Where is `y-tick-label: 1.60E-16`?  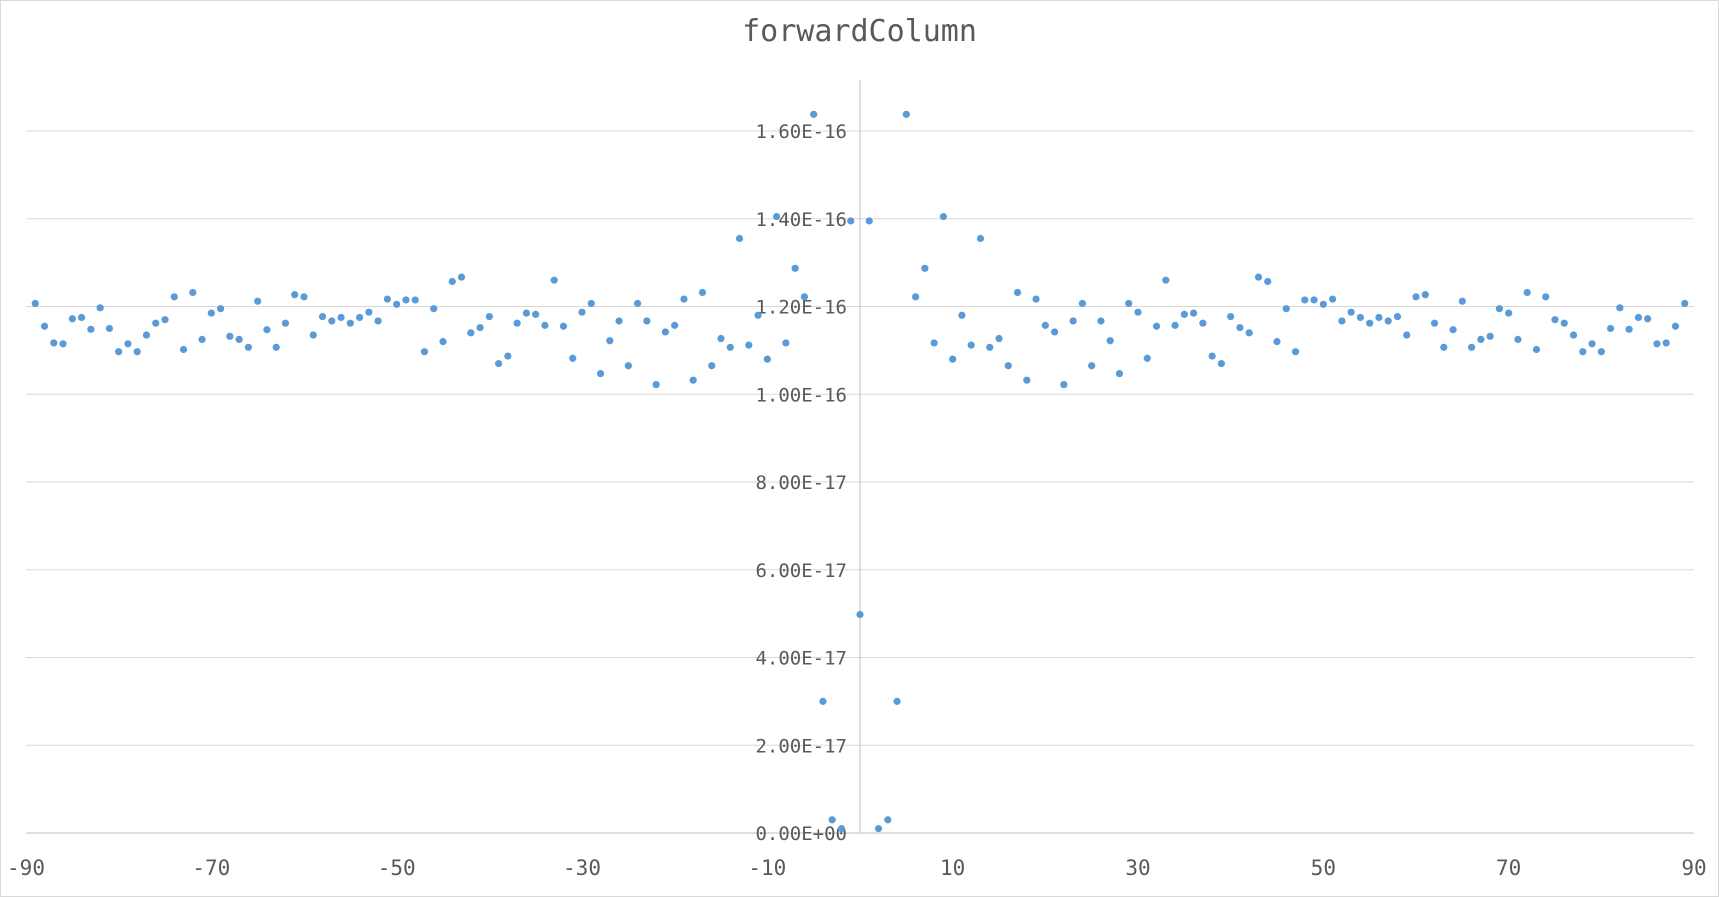 y-tick-label: 1.60E-16 is located at coordinates (801, 132).